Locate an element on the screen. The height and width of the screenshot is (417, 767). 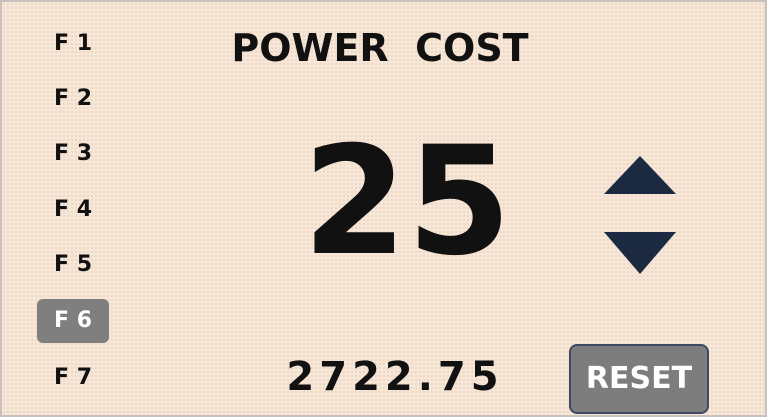
function-key: F 2 is located at coordinates (73, 98).